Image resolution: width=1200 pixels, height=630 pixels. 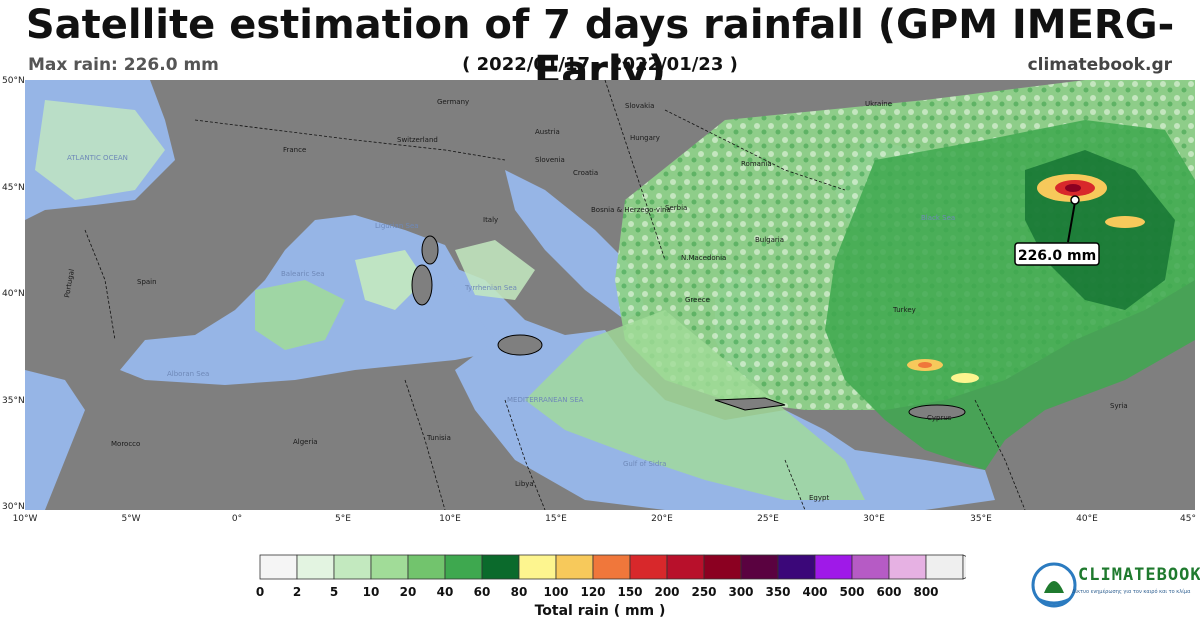 What do you see at coordinates (819, 498) in the screenshot?
I see `label-egypt: Egypt` at bounding box center [819, 498].